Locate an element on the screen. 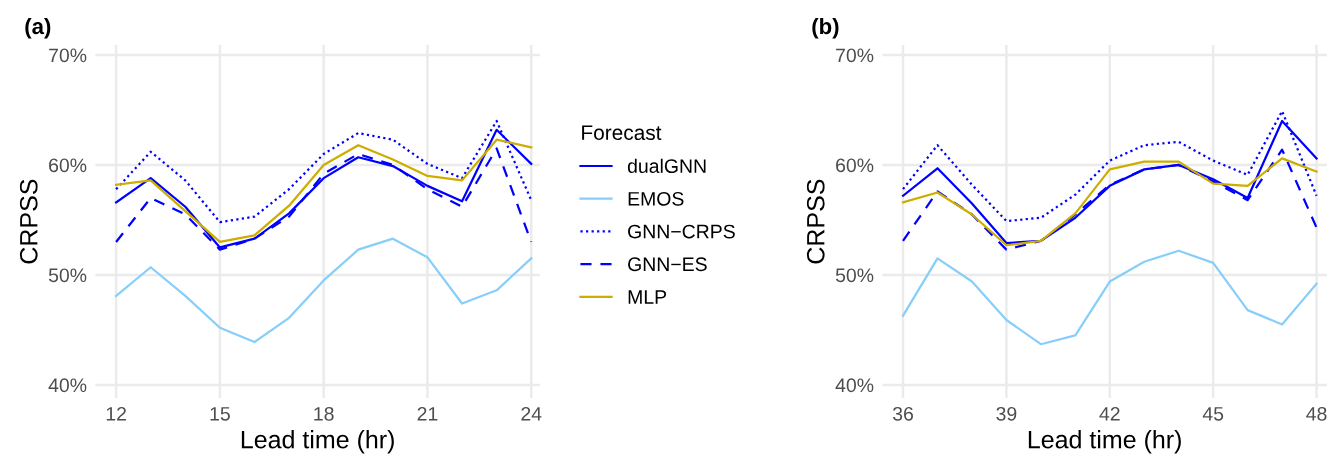 The height and width of the screenshot is (470, 1343). x-tick-label: 42 is located at coordinates (1109, 413).